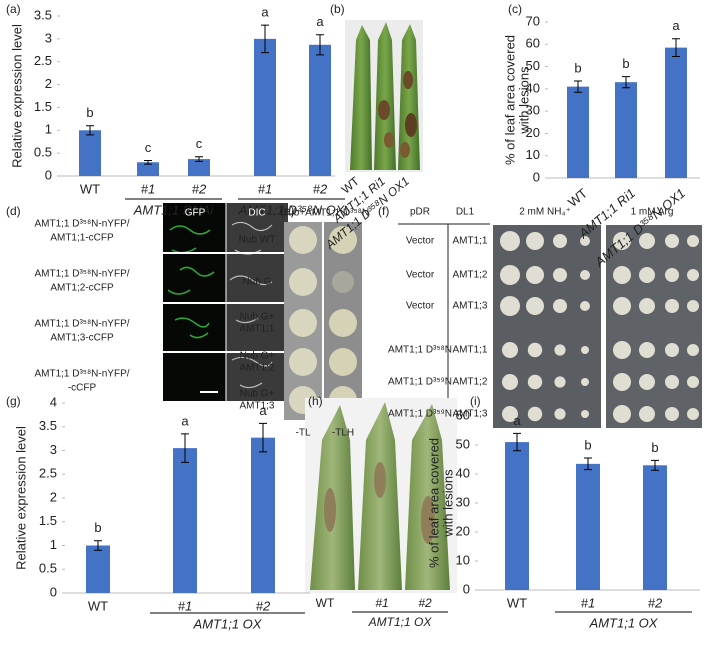  Describe the element at coordinates (420, 241) in the screenshot. I see `row-label: Vector` at that location.